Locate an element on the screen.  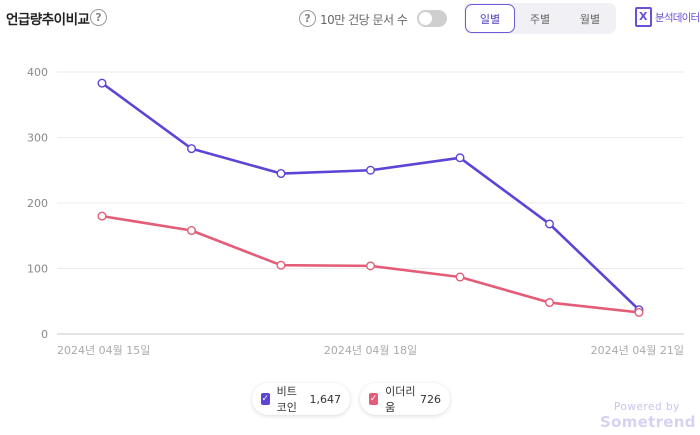
help-icon: ? is located at coordinates (98, 17).